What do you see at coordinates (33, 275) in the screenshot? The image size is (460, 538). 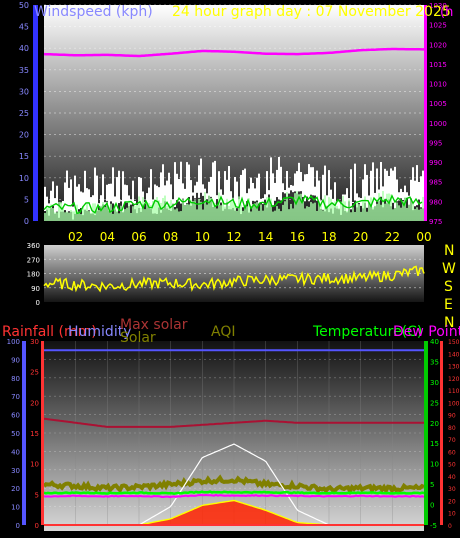 I see `direction-tick-label: 180` at bounding box center [33, 275].